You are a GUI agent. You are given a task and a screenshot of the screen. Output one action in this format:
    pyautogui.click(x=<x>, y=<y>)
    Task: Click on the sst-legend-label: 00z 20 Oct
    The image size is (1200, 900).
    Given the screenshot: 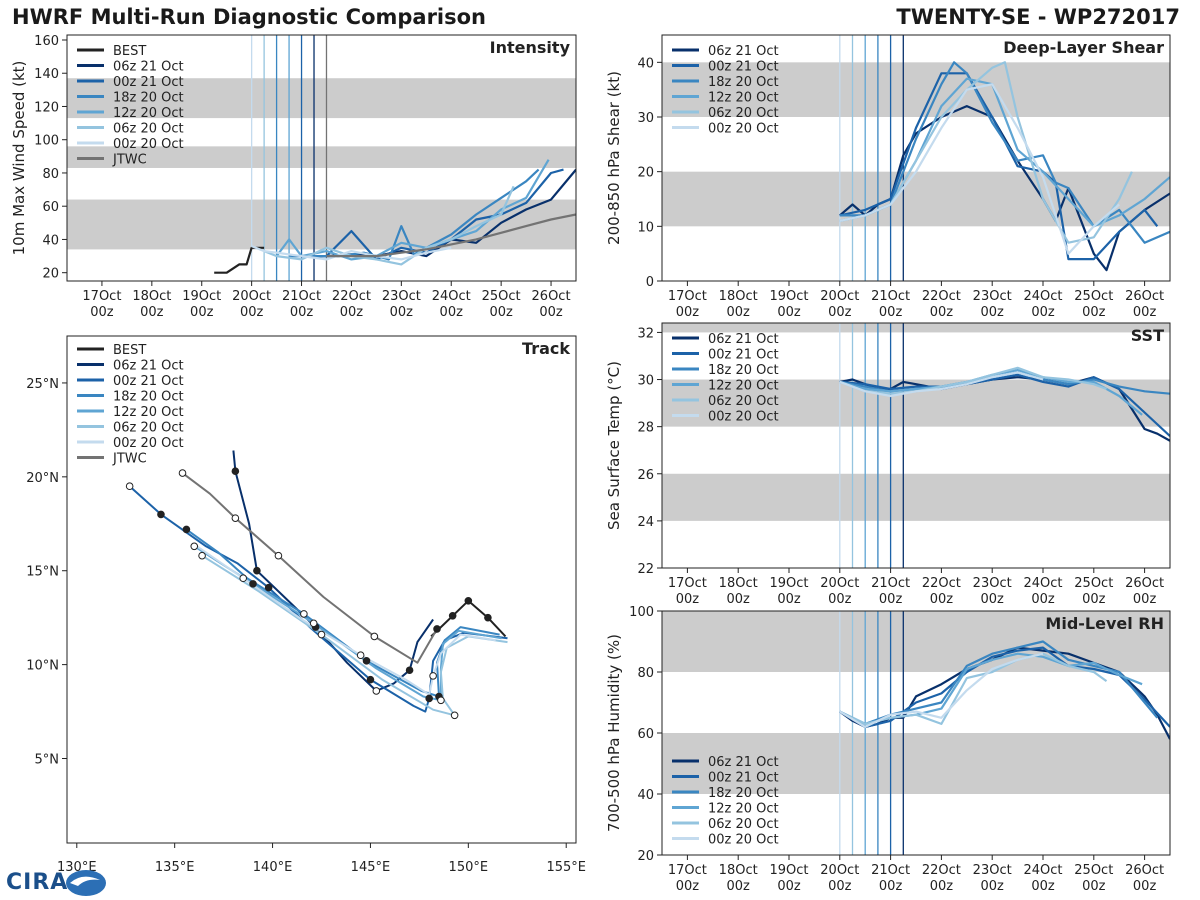 What is the action you would take?
    pyautogui.click(x=743, y=417)
    